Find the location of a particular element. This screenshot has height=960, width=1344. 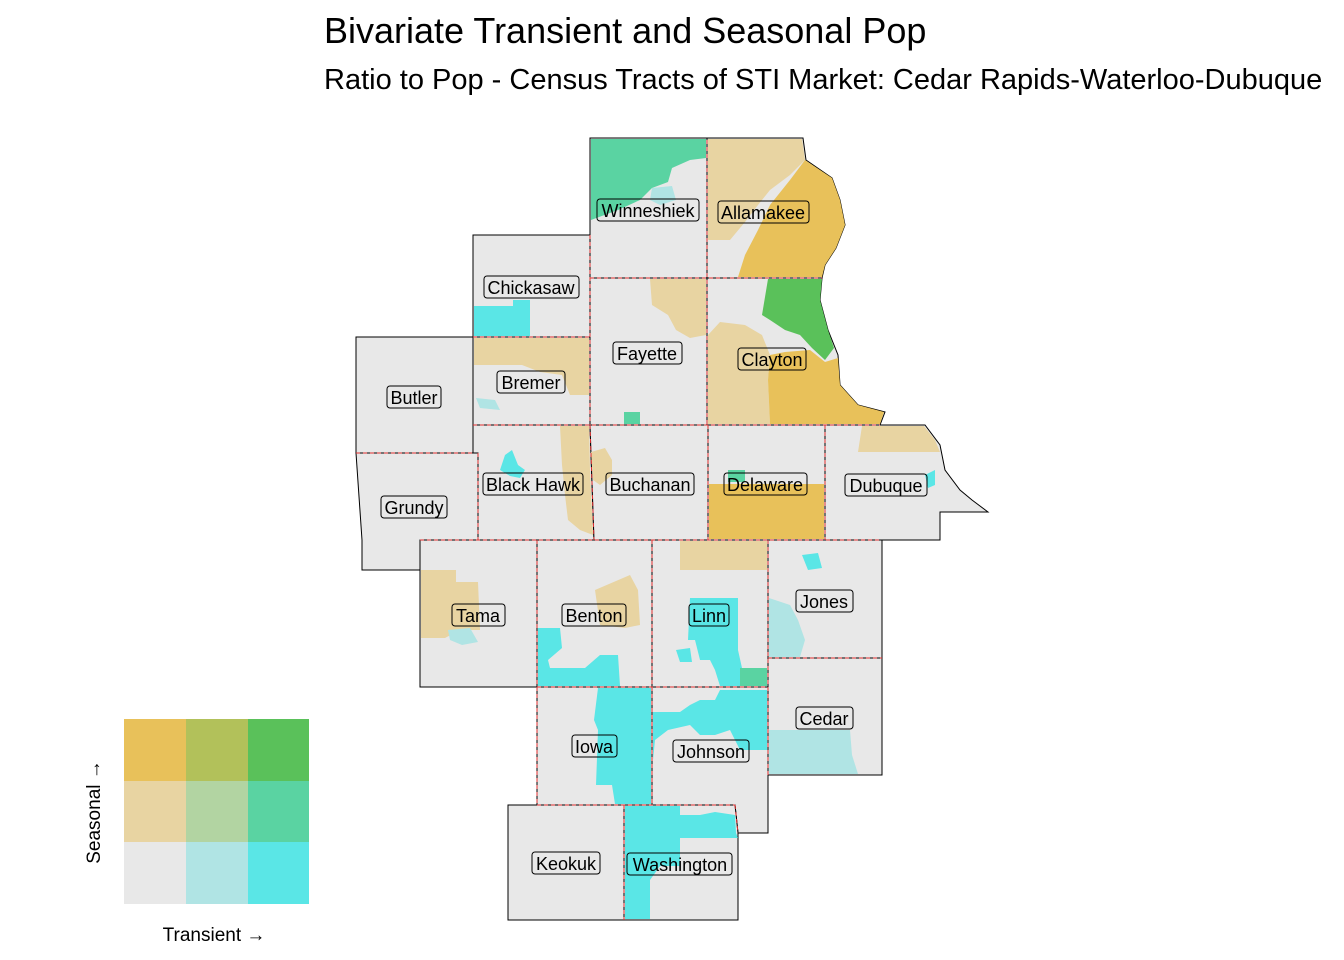

county-label-allamakee: Allamakee is located at coordinates (763, 212).